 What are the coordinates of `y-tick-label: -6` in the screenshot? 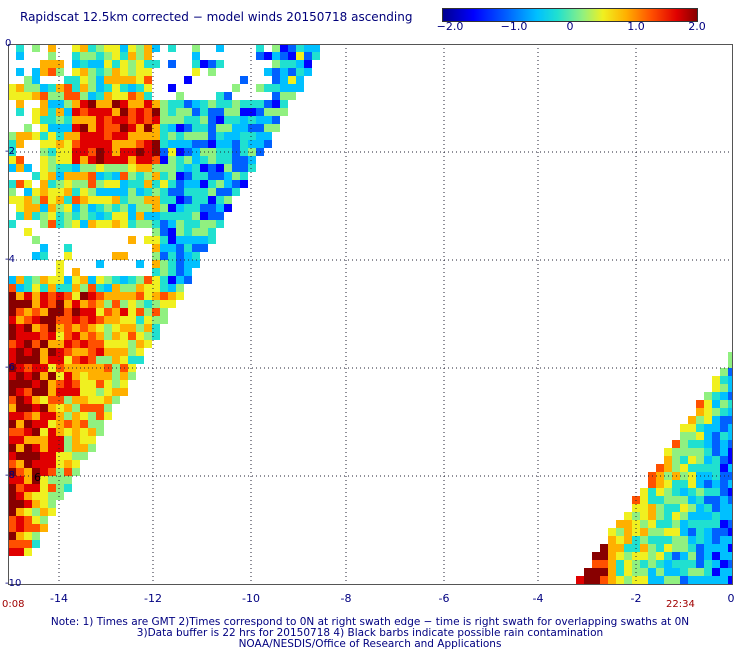 It's located at (10, 367).